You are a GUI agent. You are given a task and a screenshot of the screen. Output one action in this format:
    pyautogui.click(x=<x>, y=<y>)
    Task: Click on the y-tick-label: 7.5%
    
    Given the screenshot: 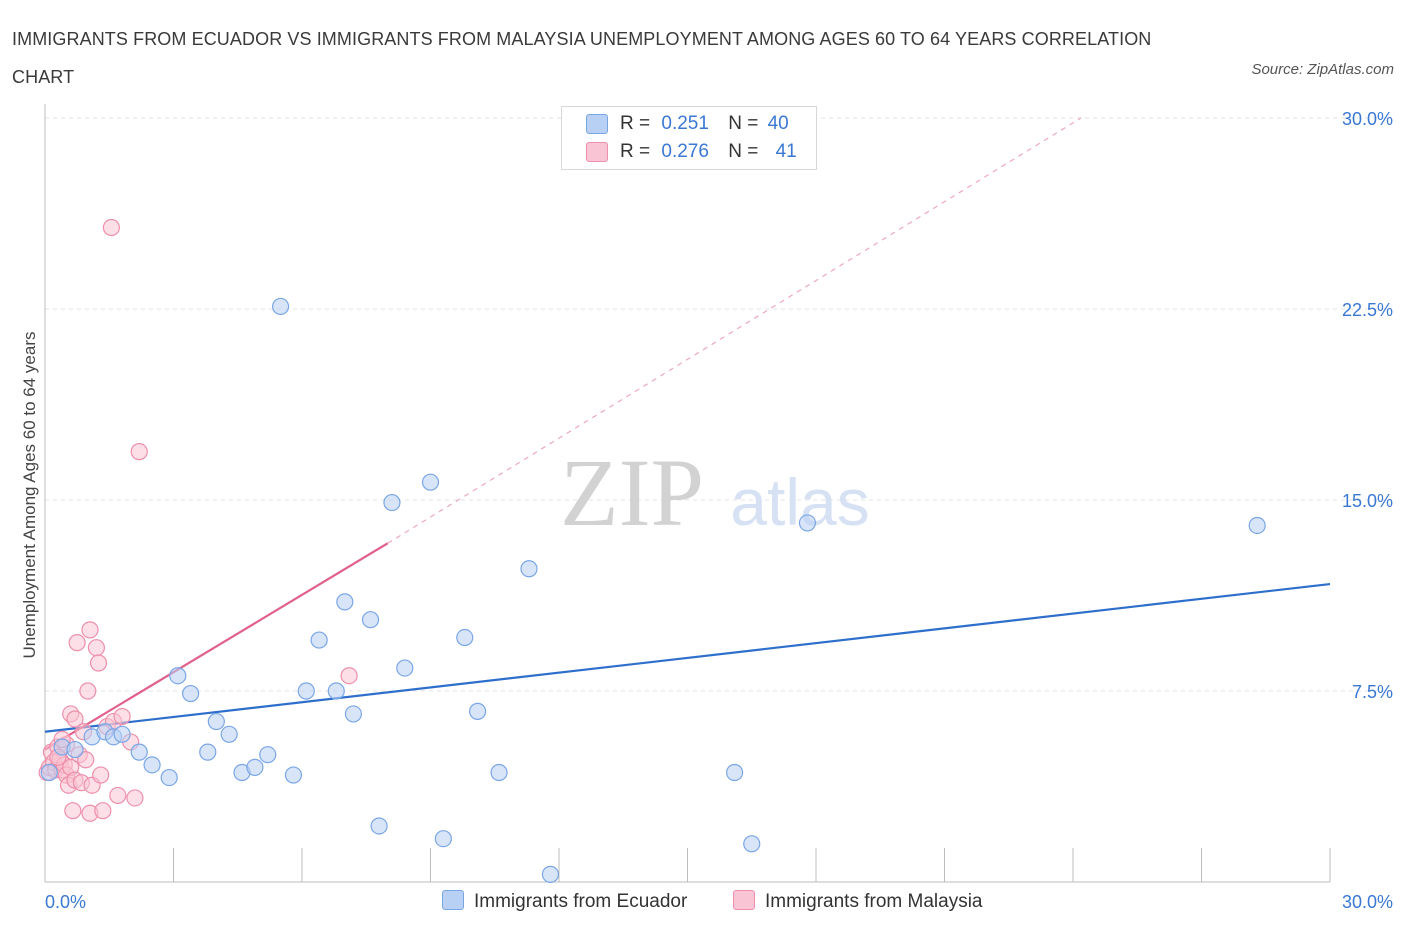 What is the action you would take?
    pyautogui.click(x=1372, y=692)
    